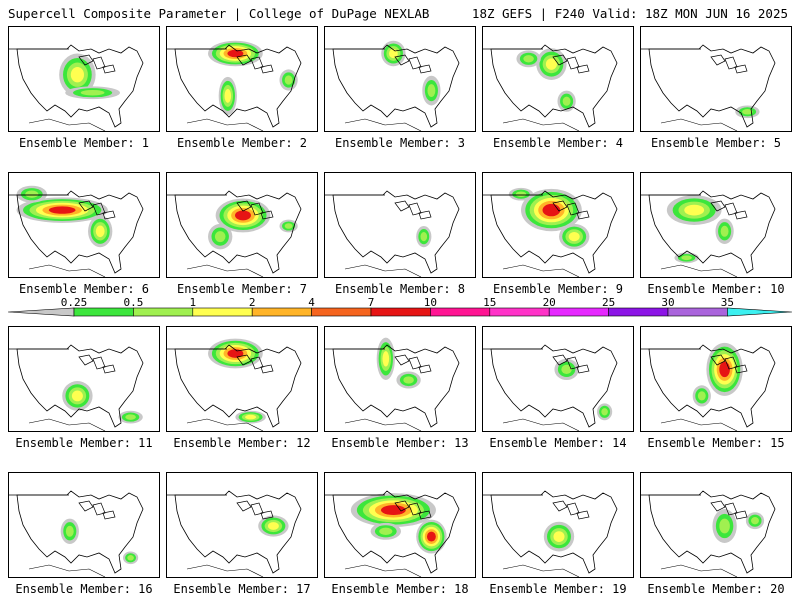  I want to click on colorbar-tick-label: 20, so click(549, 302).